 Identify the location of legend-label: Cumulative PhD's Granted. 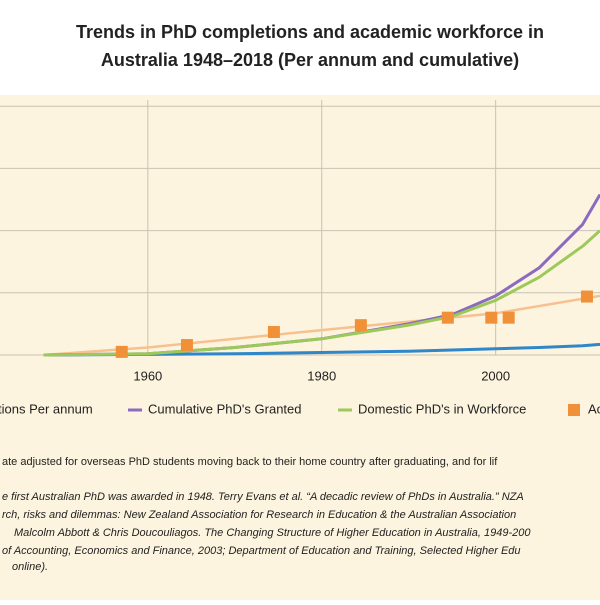
(225, 408).